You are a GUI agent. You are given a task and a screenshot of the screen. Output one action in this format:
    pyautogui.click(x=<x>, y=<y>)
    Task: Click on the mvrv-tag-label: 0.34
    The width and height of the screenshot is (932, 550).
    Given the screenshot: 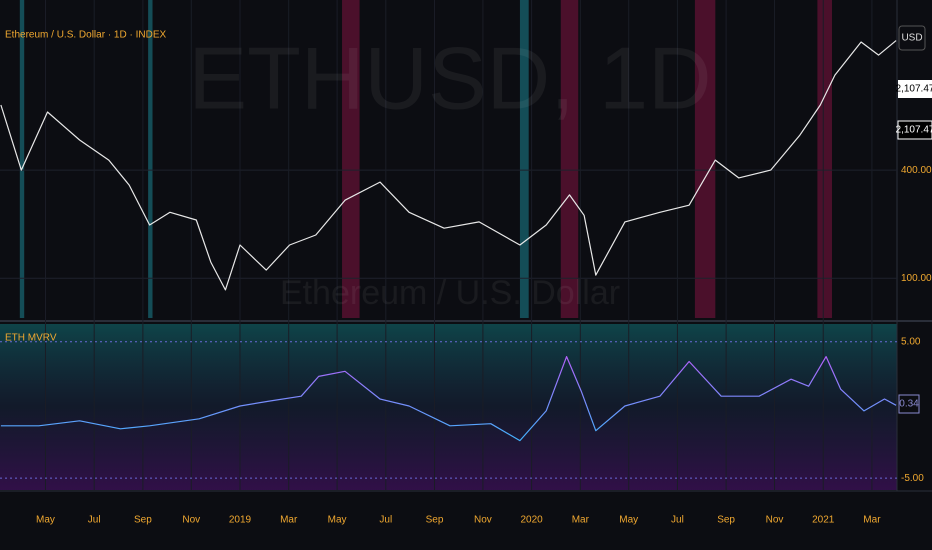 What is the action you would take?
    pyautogui.click(x=909, y=404)
    